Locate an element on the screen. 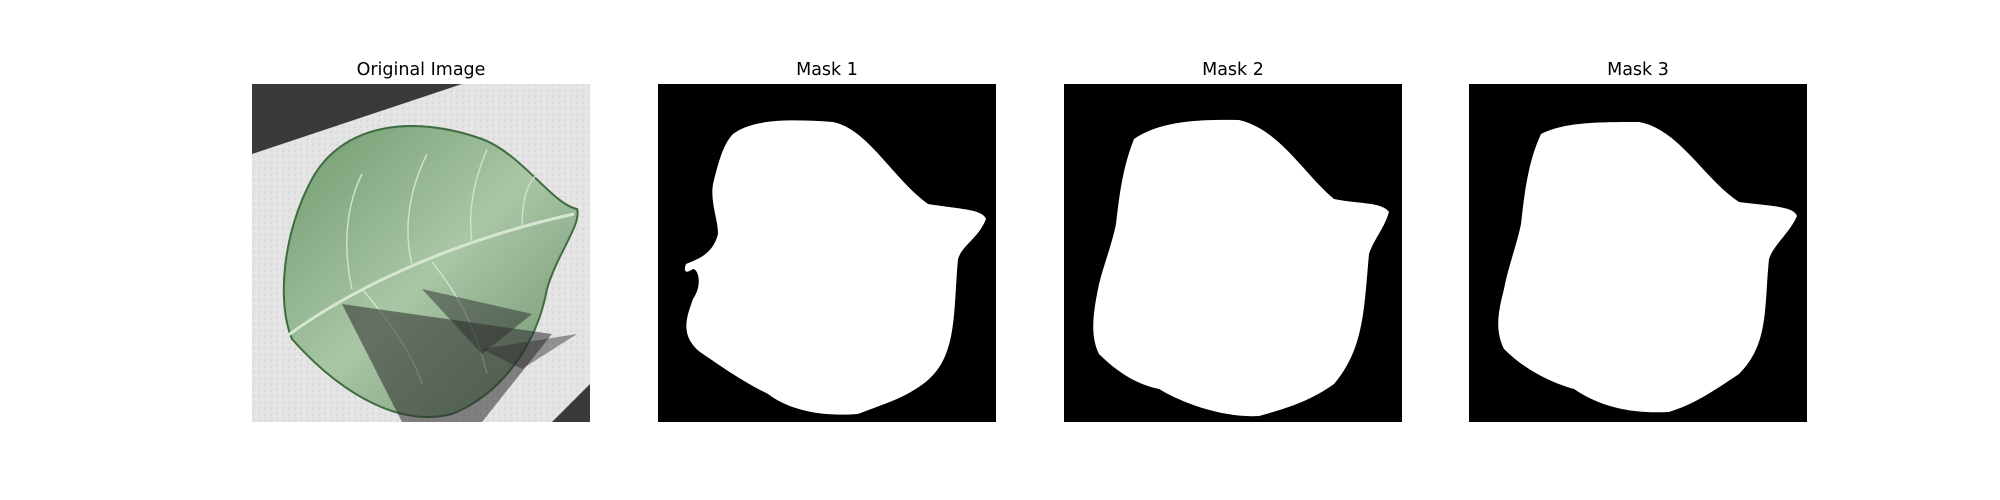  panel-title: Mask 1 is located at coordinates (827, 70).